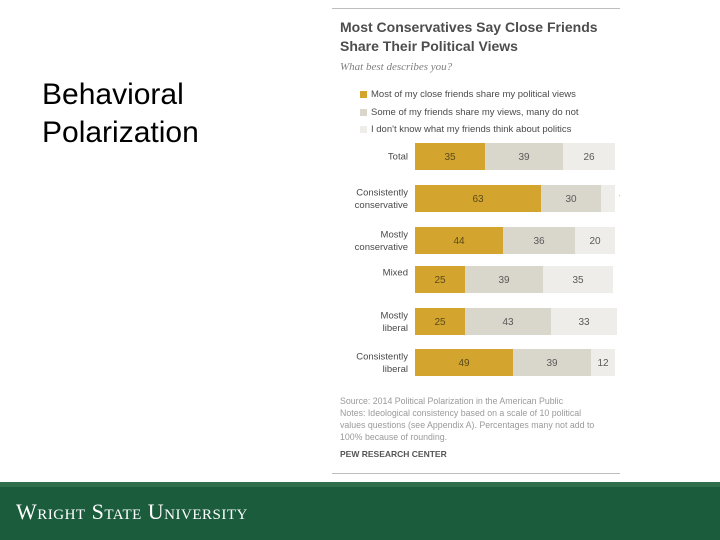 This screenshot has width=720, height=540. I want to click on bar-value-label: 20, so click(595, 241).